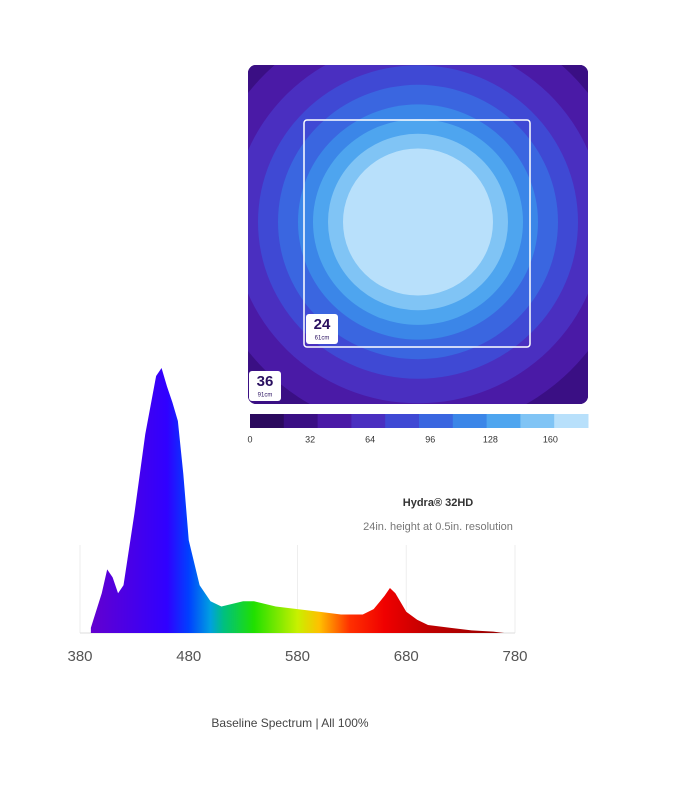 The image size is (699, 805). I want to click on colorbar-tick-label: 96, so click(430, 439).